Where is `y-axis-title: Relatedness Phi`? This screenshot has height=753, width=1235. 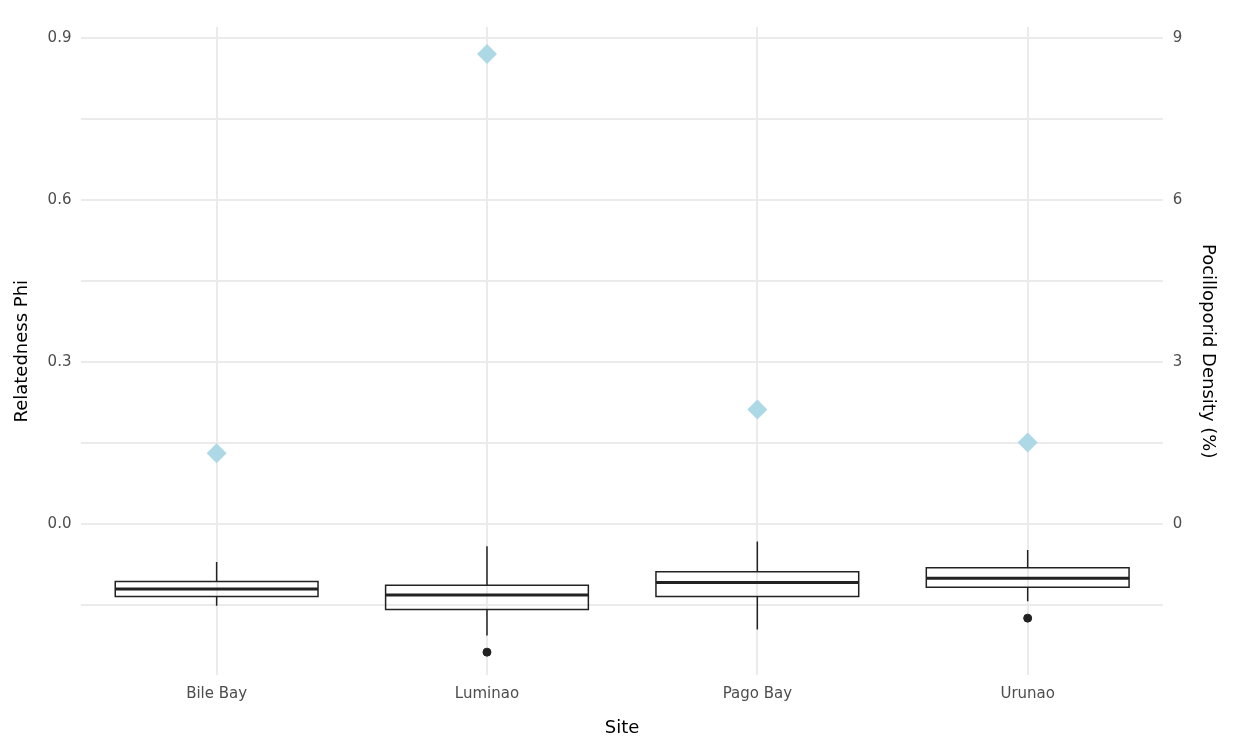
y-axis-title: Relatedness Phi is located at coordinates (21, 351).